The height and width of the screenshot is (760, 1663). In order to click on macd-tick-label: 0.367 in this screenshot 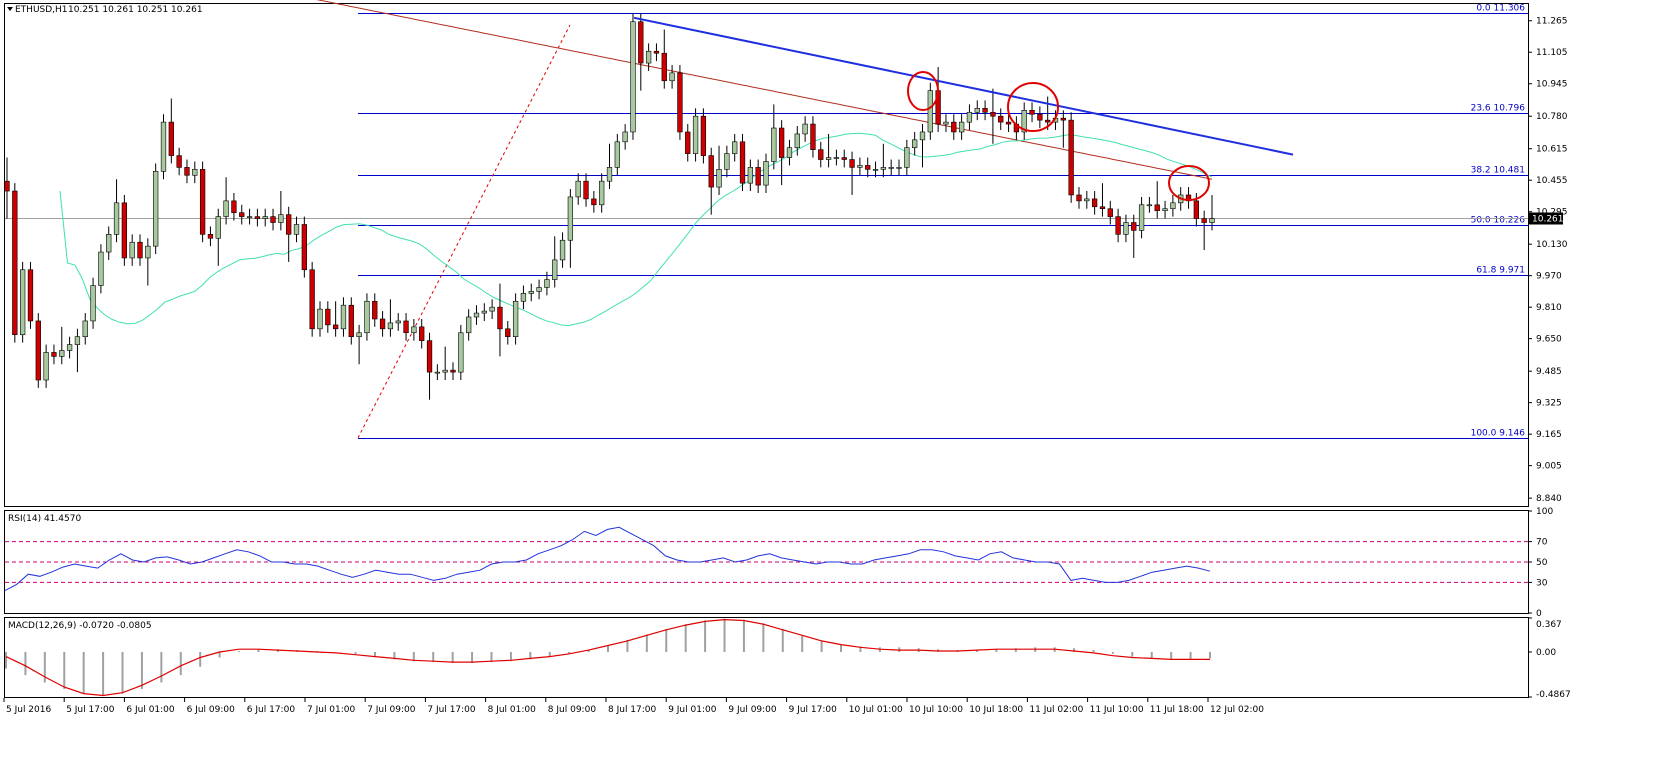, I will do `click(1549, 625)`.